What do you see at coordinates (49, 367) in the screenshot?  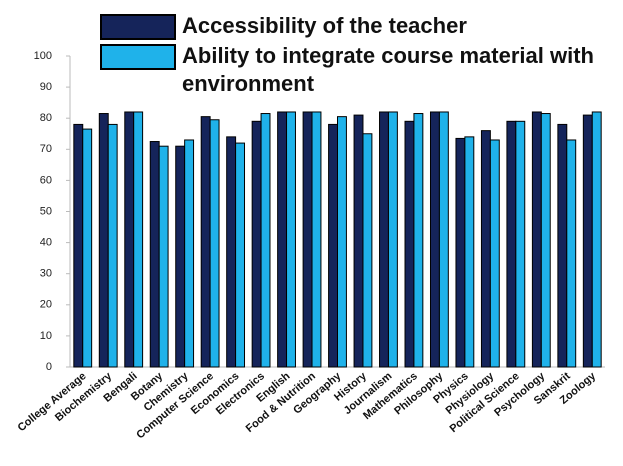 I see `y-tick-label: 0` at bounding box center [49, 367].